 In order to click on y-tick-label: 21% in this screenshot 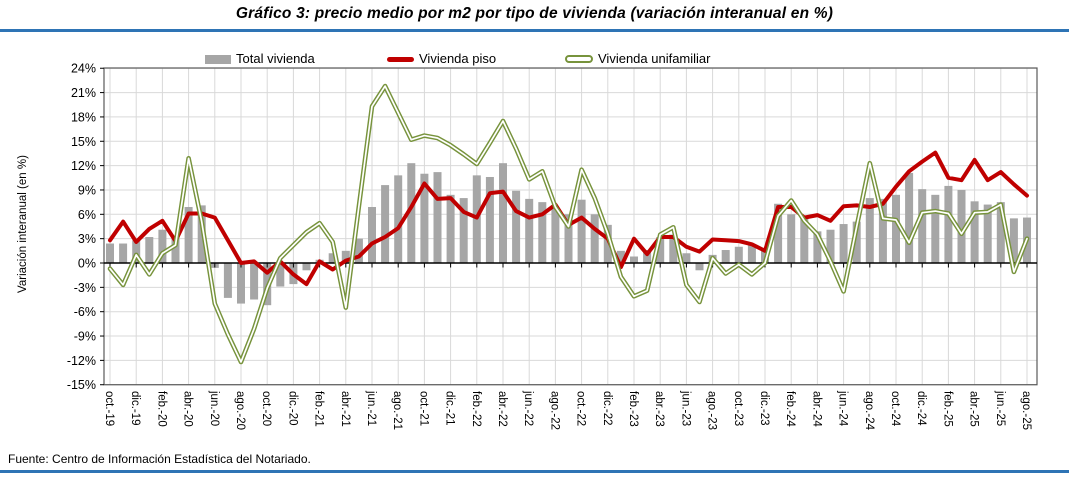, I will do `click(83, 93)`.